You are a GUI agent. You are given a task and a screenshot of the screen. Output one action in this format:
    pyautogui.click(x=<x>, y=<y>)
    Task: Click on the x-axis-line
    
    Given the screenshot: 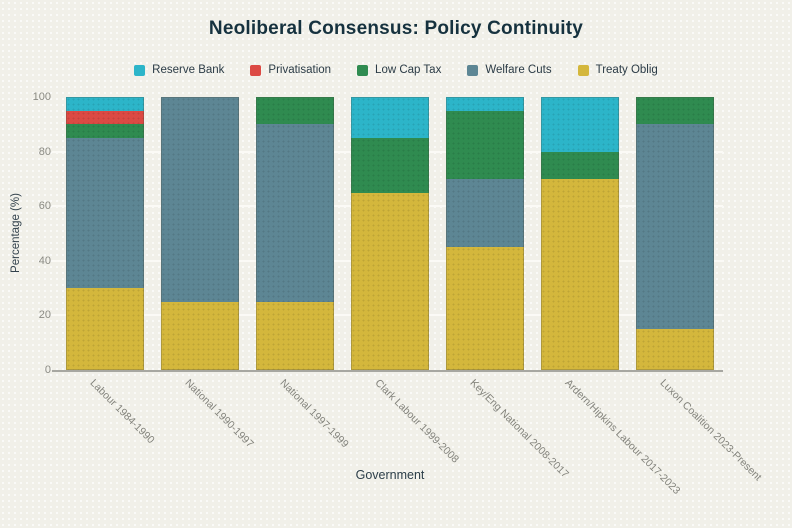 What is the action you would take?
    pyautogui.click(x=387, y=371)
    